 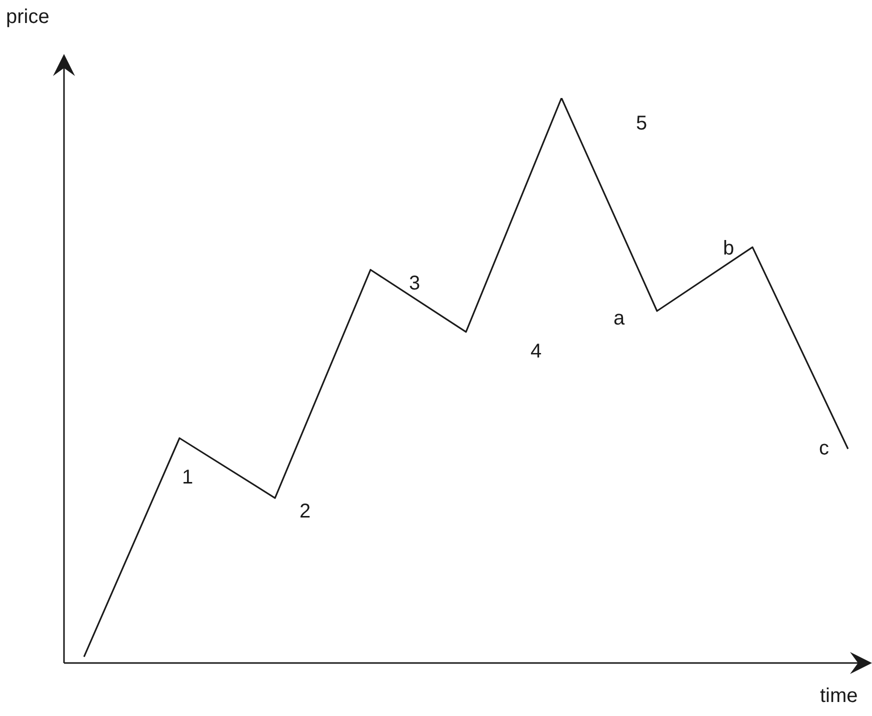 What do you see at coordinates (839, 696) in the screenshot?
I see `x-axis-title: time` at bounding box center [839, 696].